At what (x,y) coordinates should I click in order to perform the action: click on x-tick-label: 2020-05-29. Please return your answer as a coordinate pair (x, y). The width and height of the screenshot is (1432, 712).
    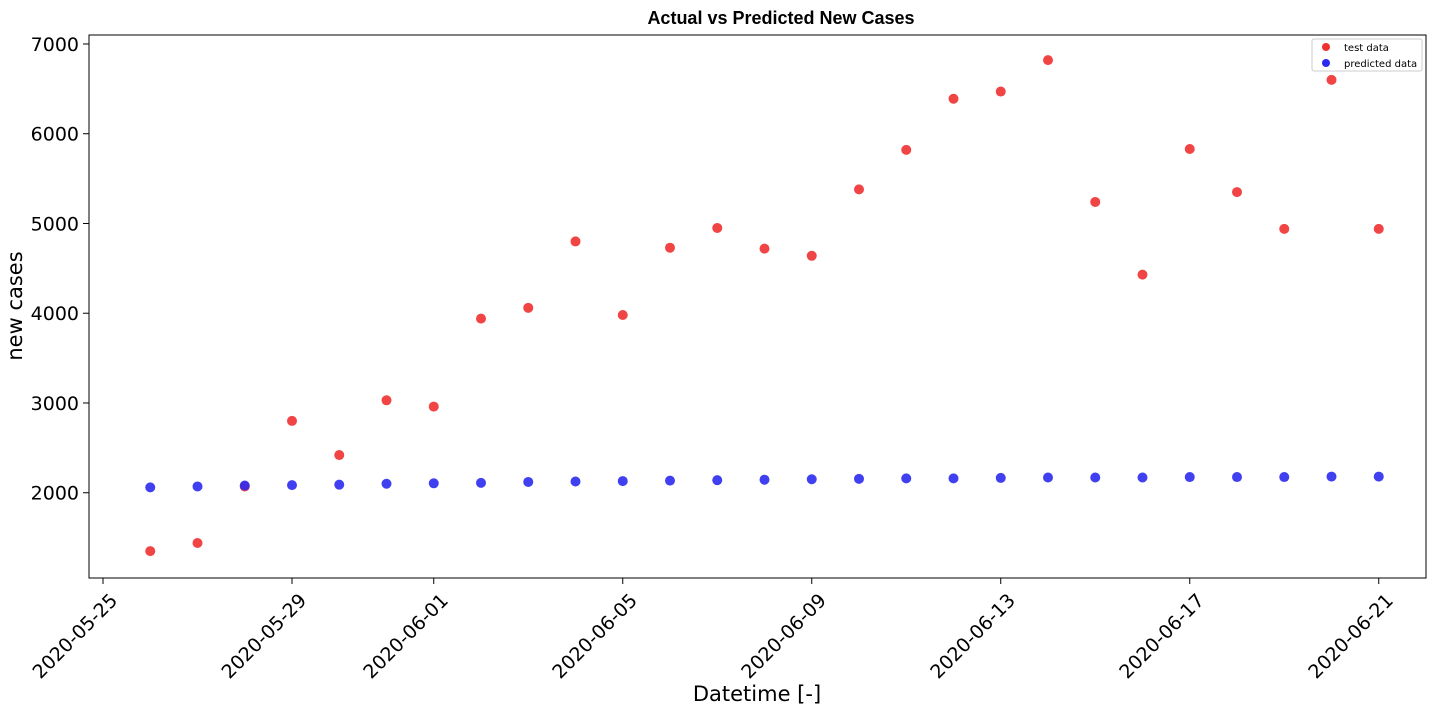
    Looking at the image, I should click on (265, 637).